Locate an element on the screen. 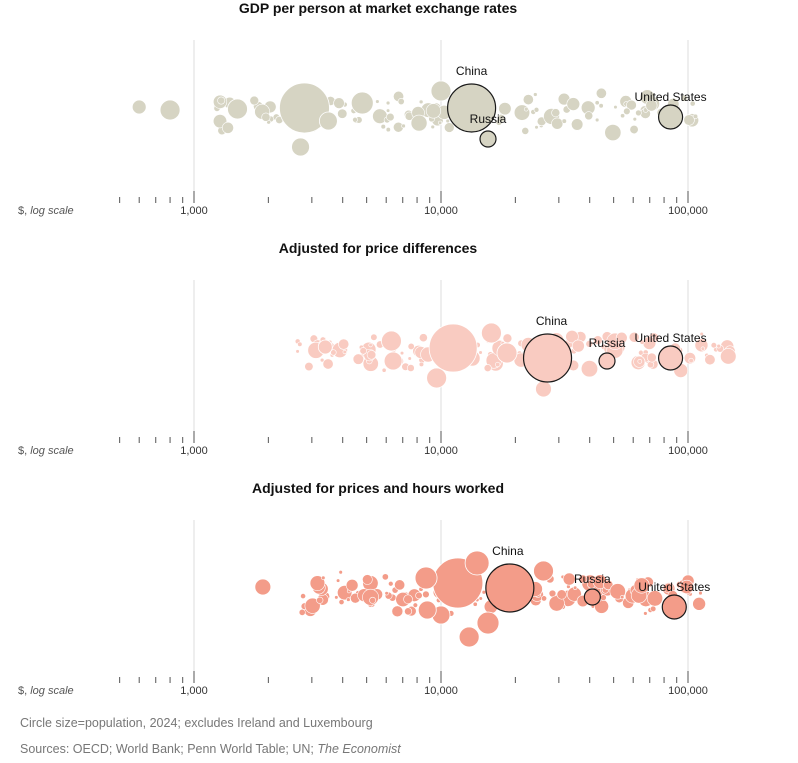  panel-title: GDP per person at market exchange rates is located at coordinates (378, 8).